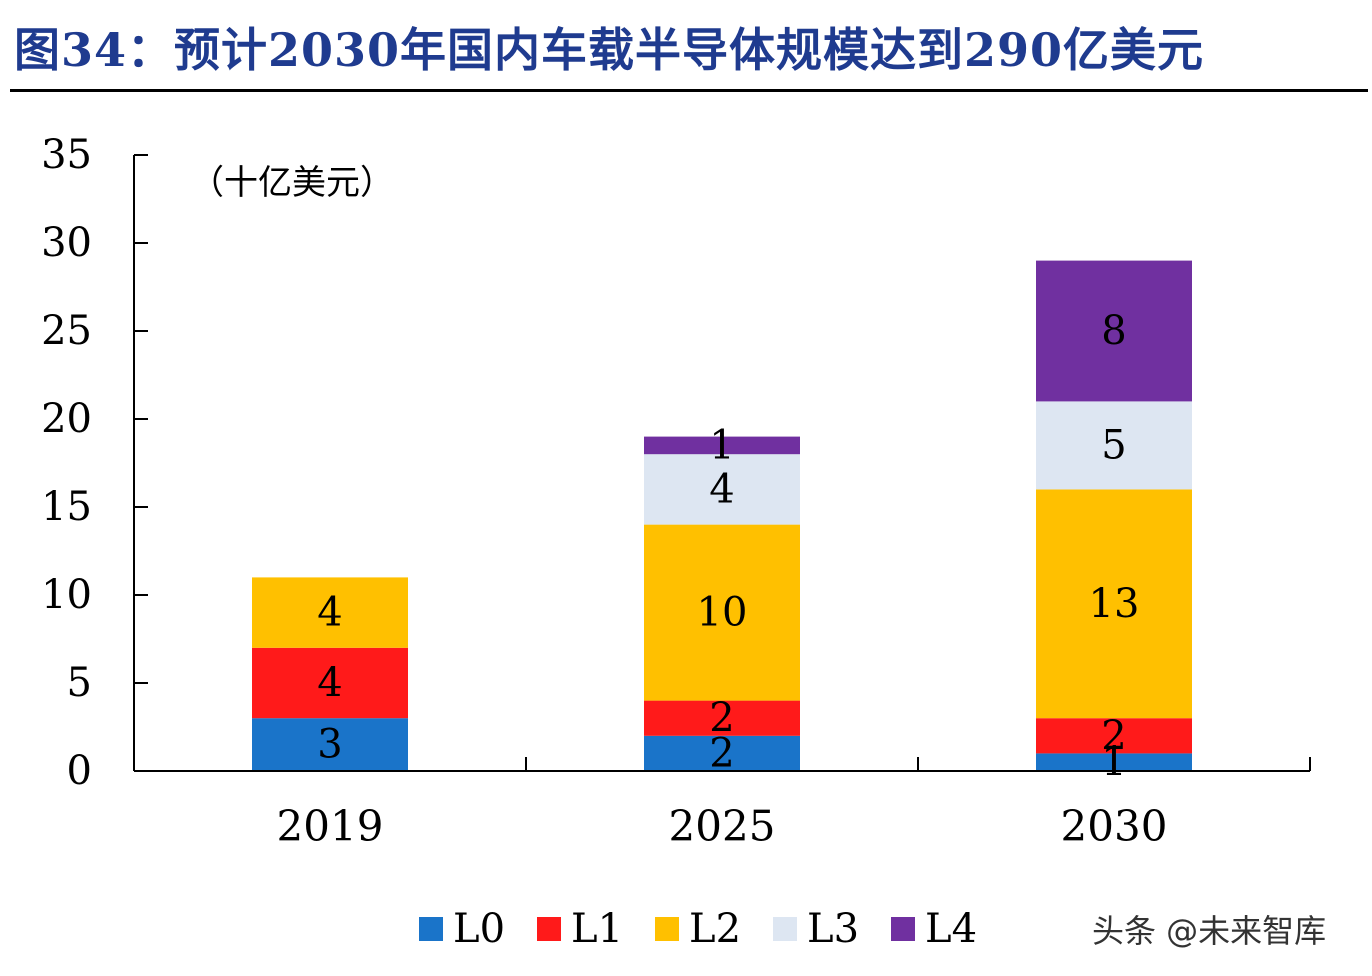 The height and width of the screenshot is (976, 1372). Describe the element at coordinates (667, 929) in the screenshot. I see `legend-swatch-L2` at that location.